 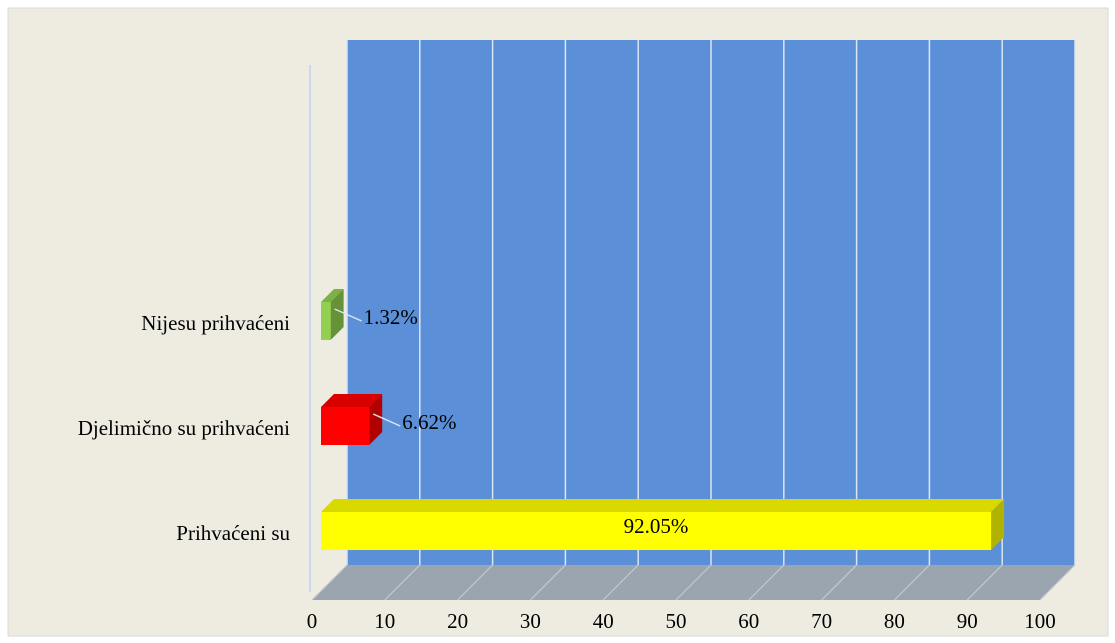 What do you see at coordinates (656, 526) in the screenshot?
I see `data-label: 92.05%` at bounding box center [656, 526].